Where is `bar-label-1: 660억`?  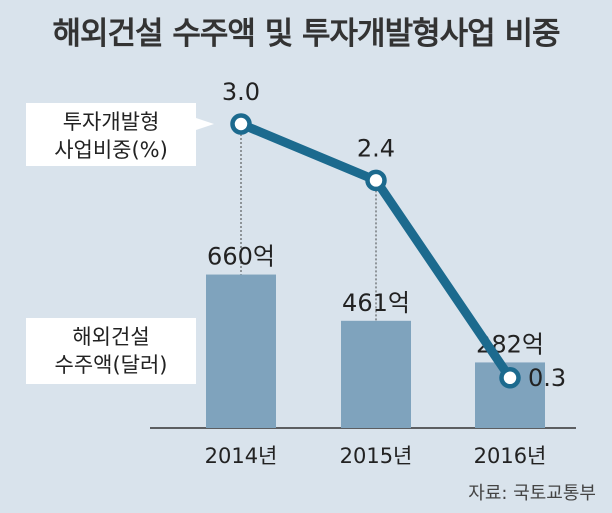
bar-label-1: 660억 is located at coordinates (241, 257).